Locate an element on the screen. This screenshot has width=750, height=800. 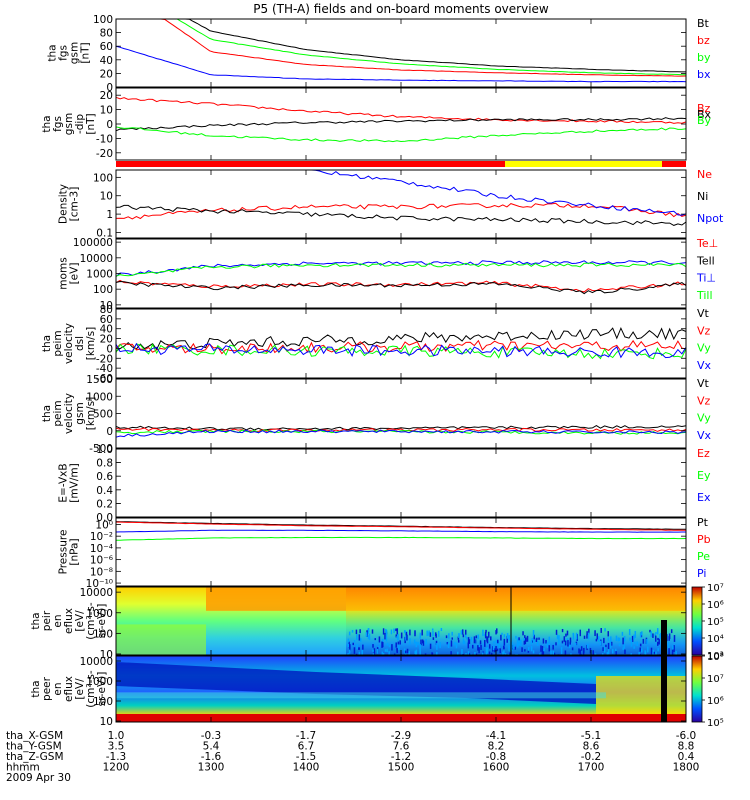
legend-label: Pt is located at coordinates (703, 522).